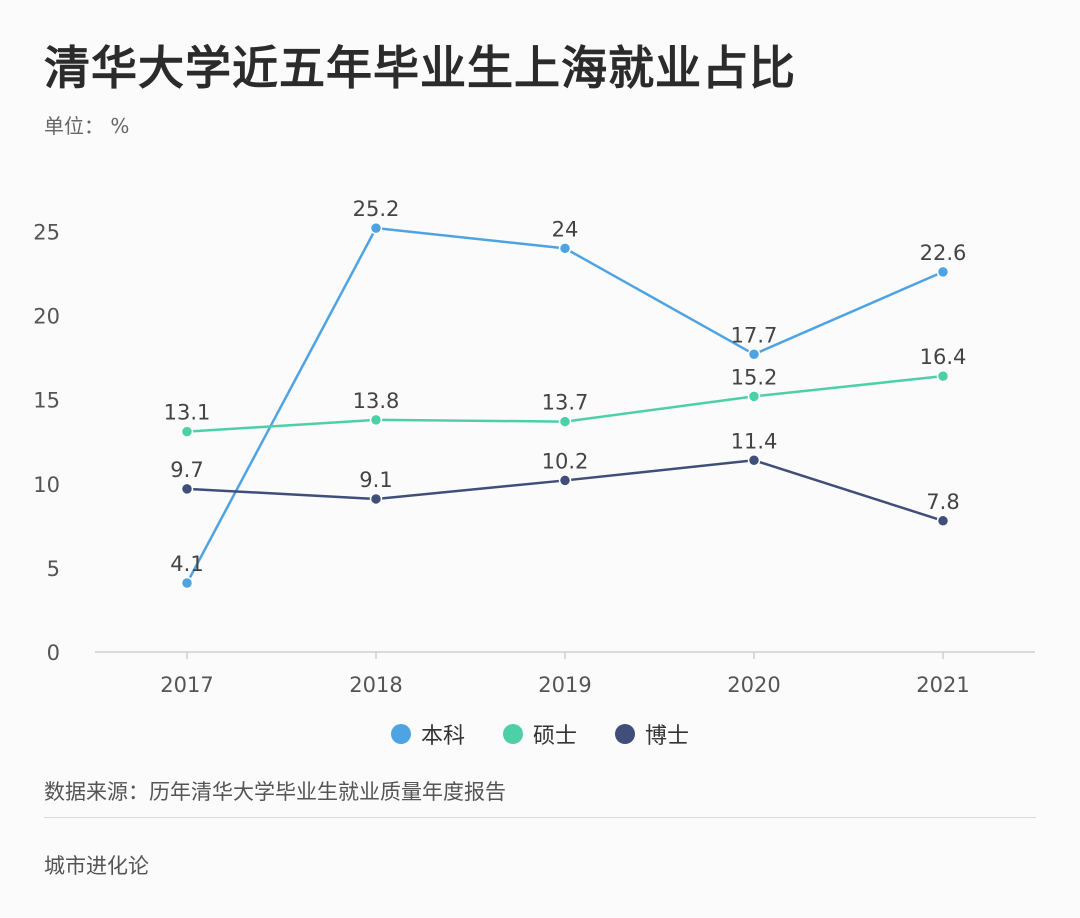  I want to click on data-label: 11.4, so click(754, 441).